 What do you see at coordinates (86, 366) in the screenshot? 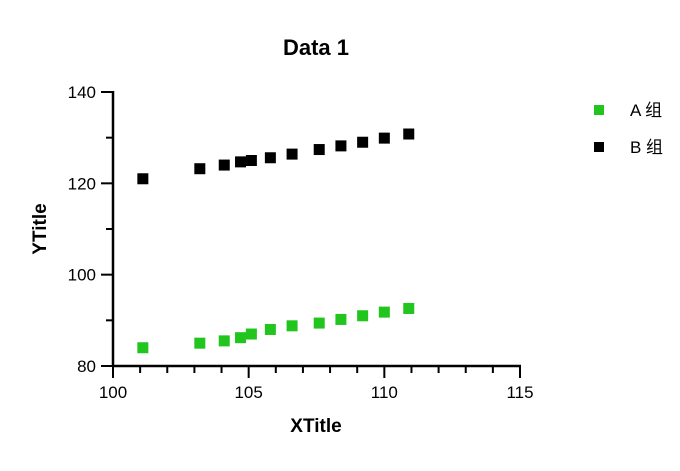
I see `y-tick-label: 80` at bounding box center [86, 366].